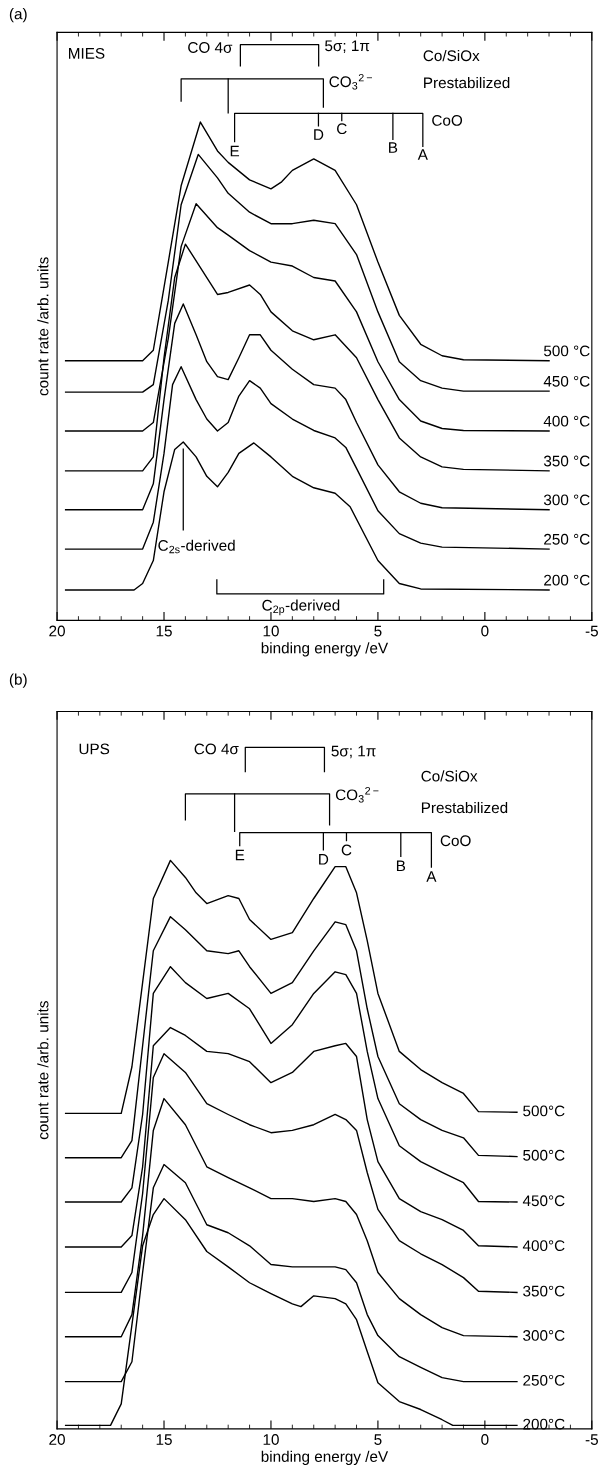 Image resolution: width=607 pixels, height=1470 pixels. I want to click on series-label: 200 °C, so click(567, 580).